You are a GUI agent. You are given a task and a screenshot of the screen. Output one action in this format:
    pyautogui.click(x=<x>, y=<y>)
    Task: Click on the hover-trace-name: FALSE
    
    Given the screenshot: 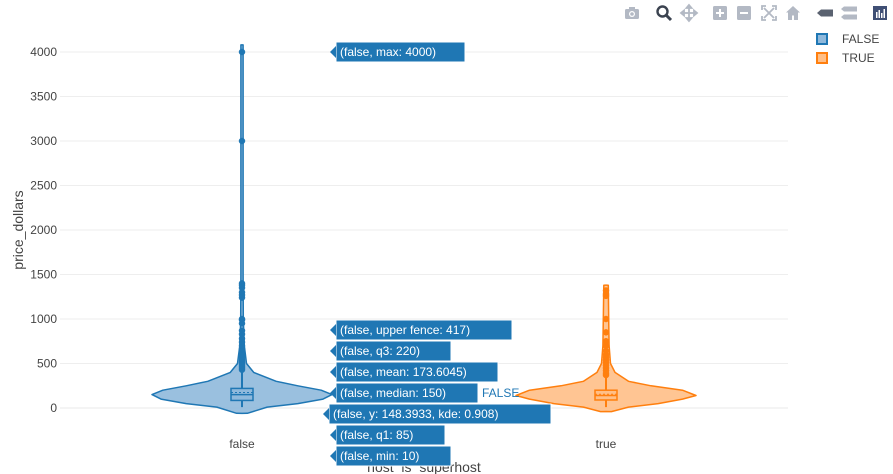 What is the action you would take?
    pyautogui.click(x=500, y=393)
    